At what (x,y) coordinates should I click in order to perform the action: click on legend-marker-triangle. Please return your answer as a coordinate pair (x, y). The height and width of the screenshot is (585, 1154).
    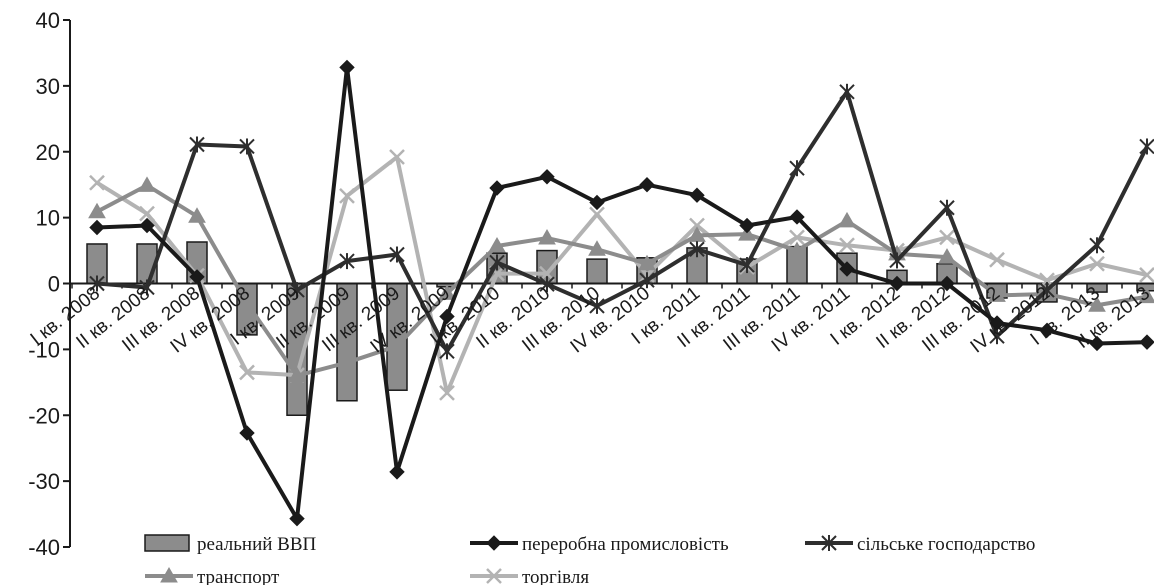
    Looking at the image, I should click on (169, 574).